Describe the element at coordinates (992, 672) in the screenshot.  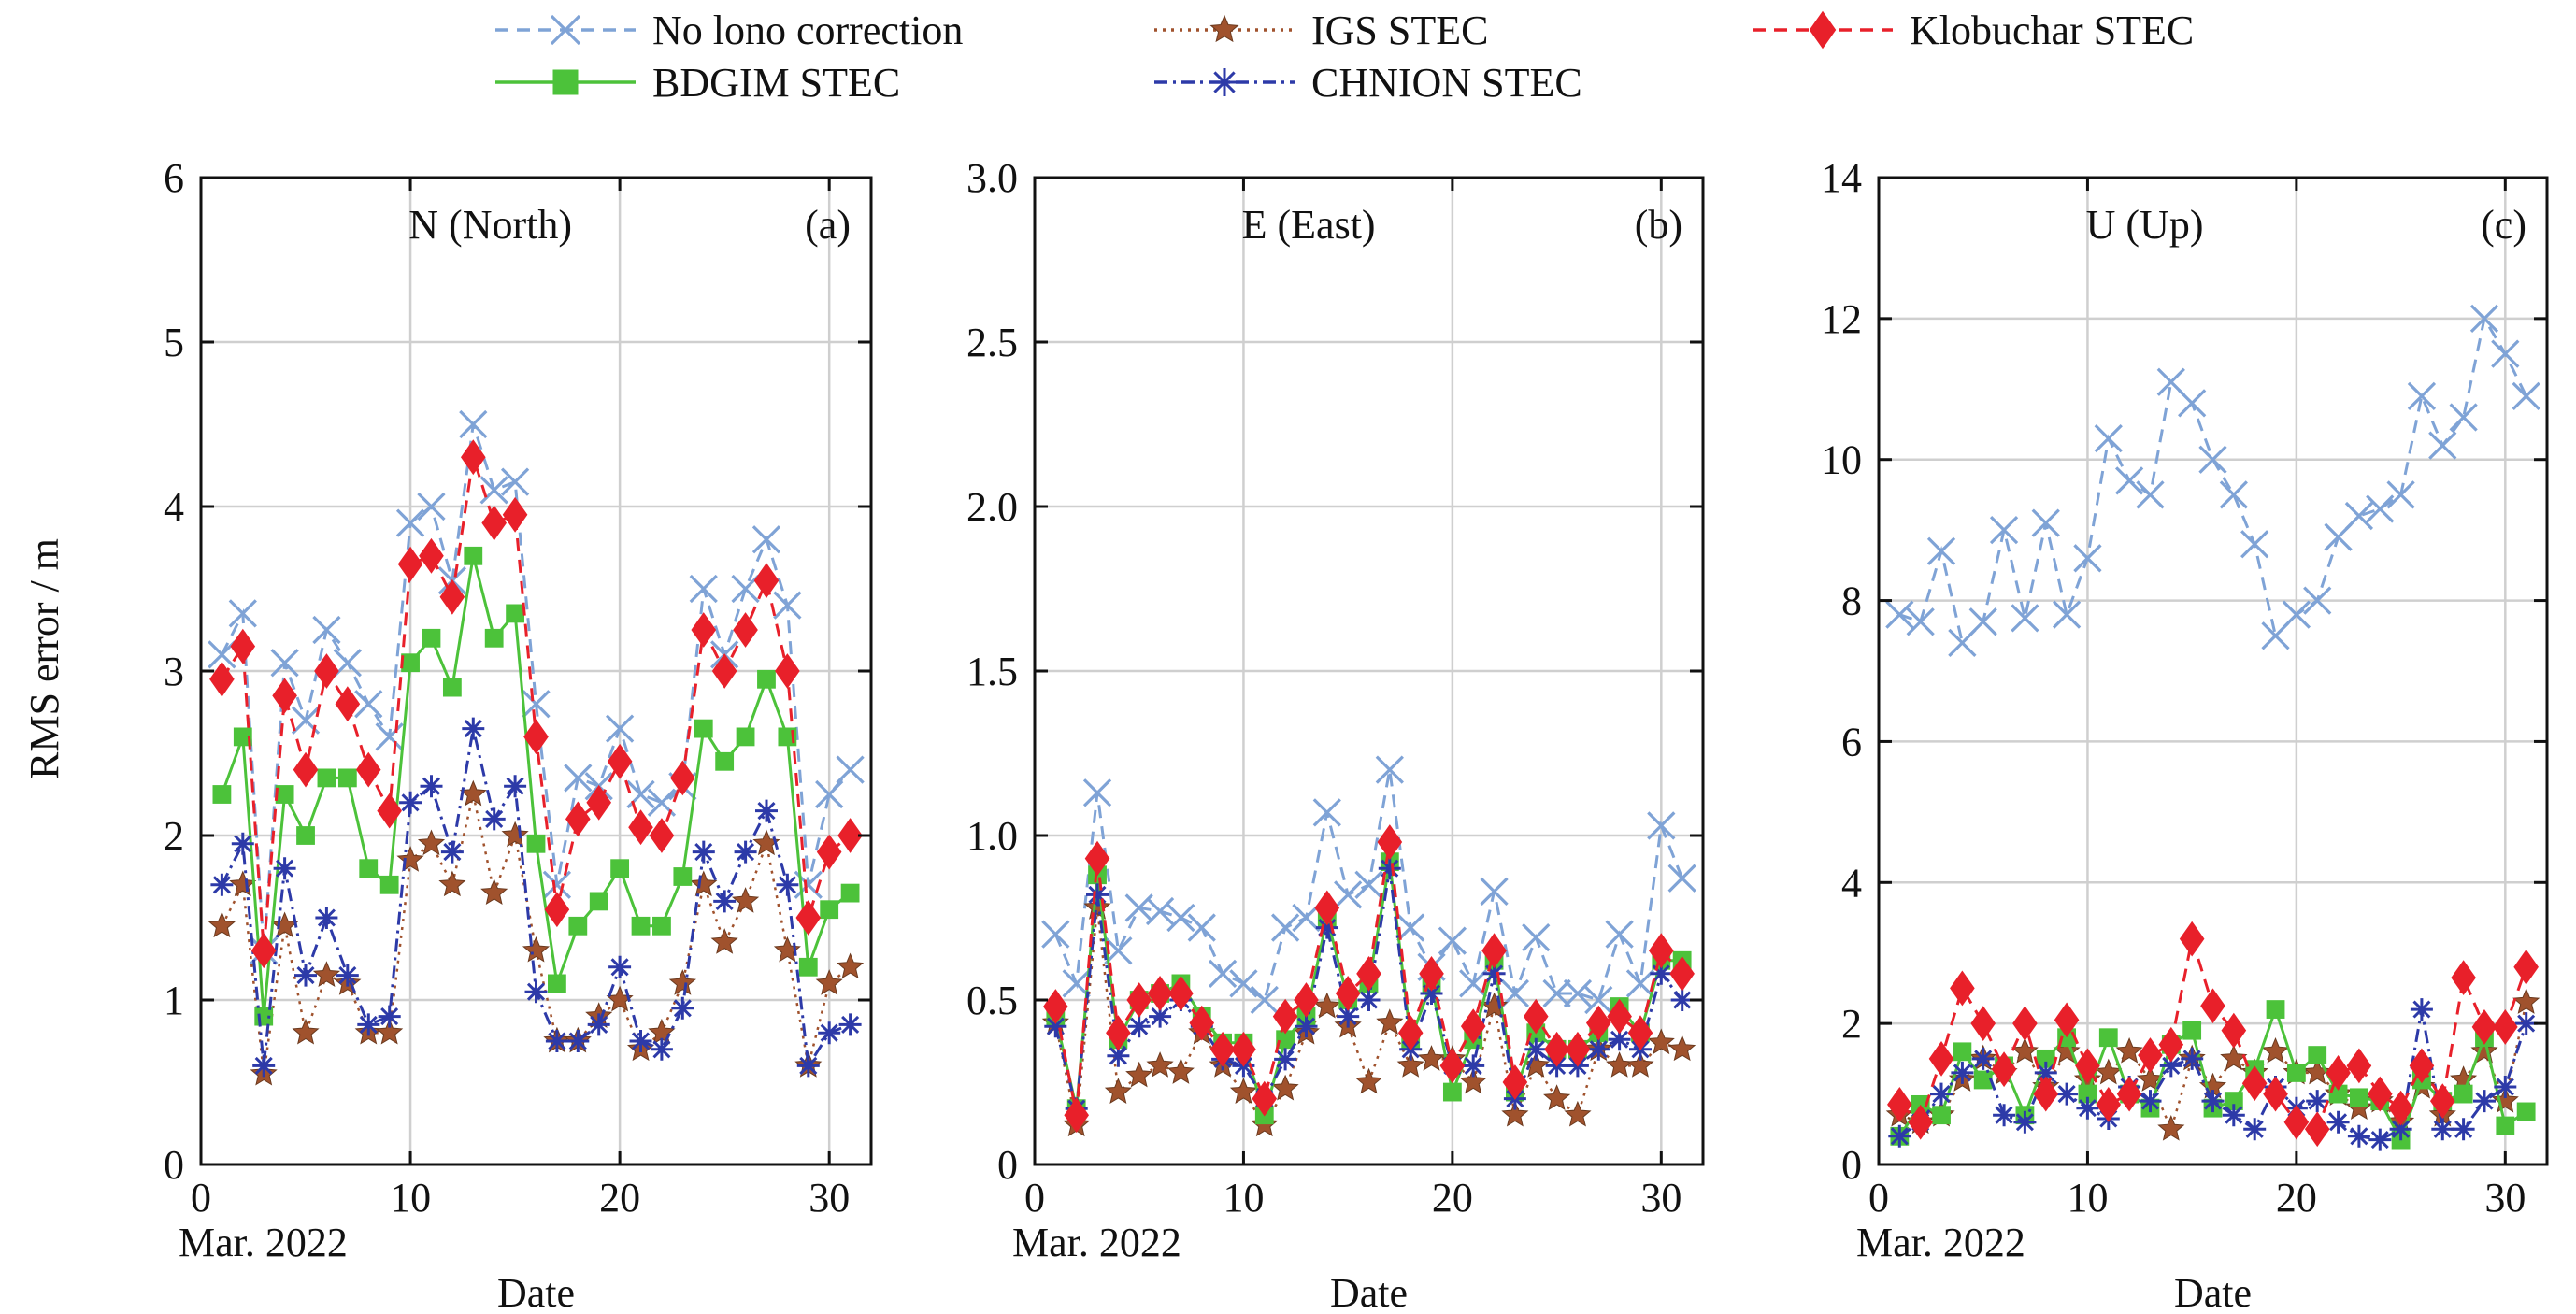
I see `y-tick-label: 1.5` at that location.